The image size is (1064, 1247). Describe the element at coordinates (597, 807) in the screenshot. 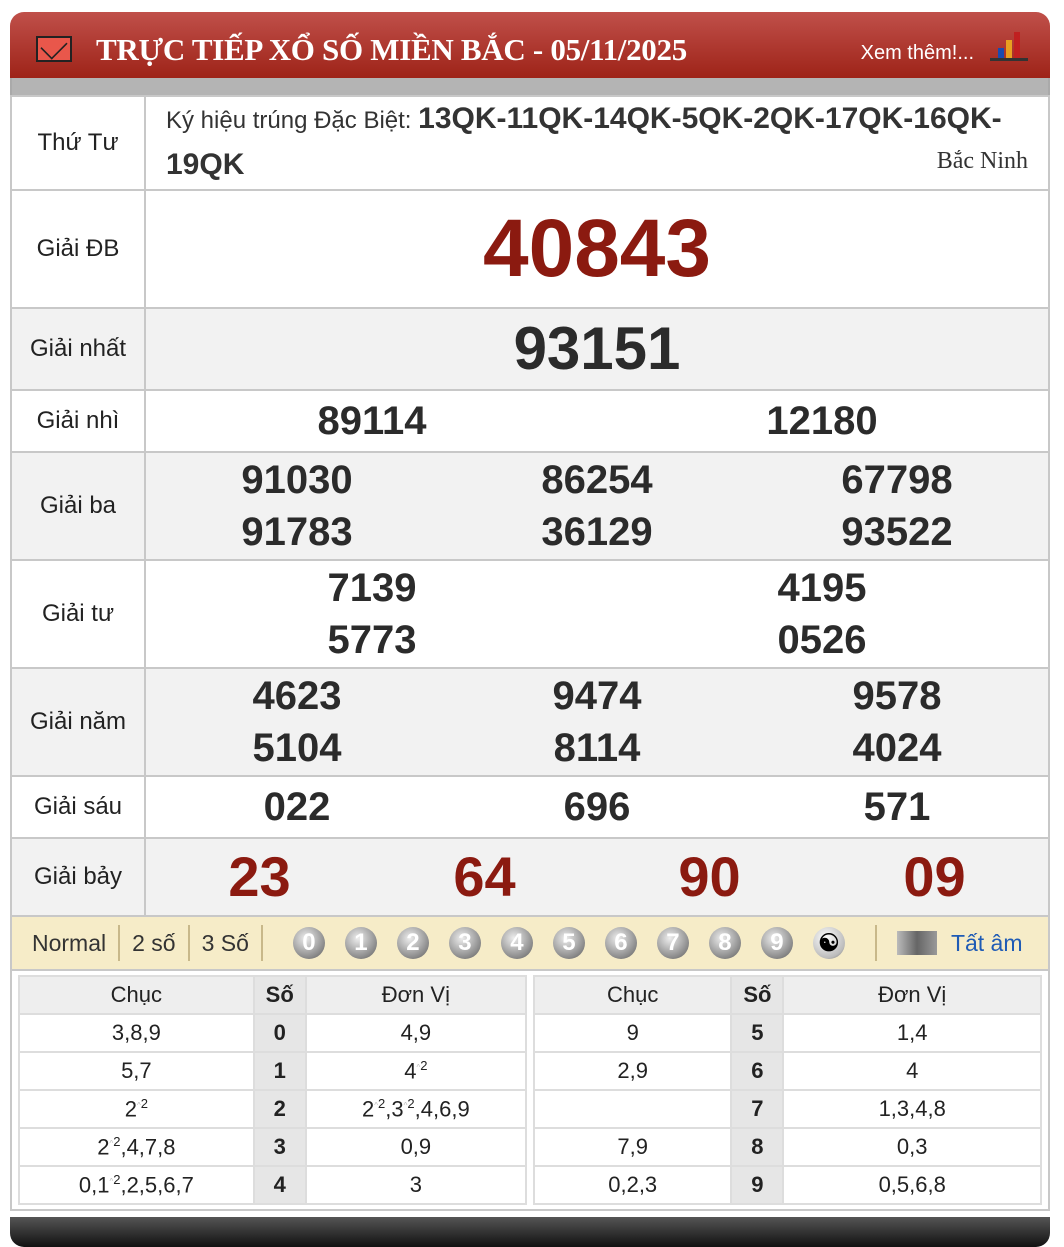

I see `prize-number: 696` at that location.